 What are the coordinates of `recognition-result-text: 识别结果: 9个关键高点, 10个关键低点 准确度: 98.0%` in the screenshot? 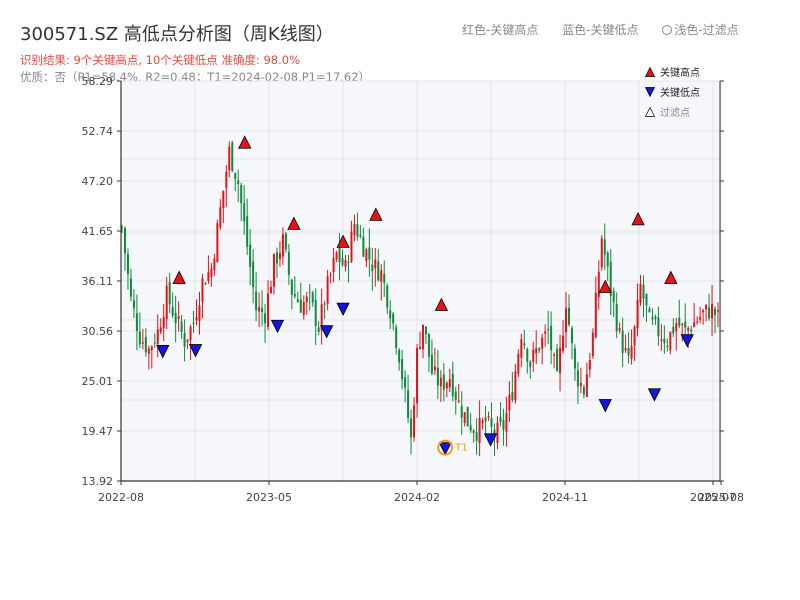 It's located at (160, 60).